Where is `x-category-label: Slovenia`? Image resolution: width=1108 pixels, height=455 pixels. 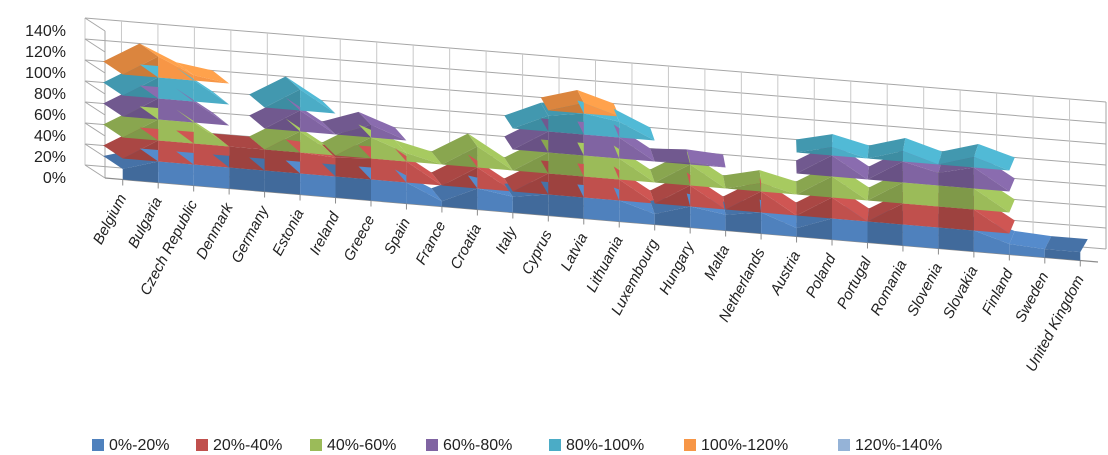
x-category-label: Slovenia is located at coordinates (925, 289).